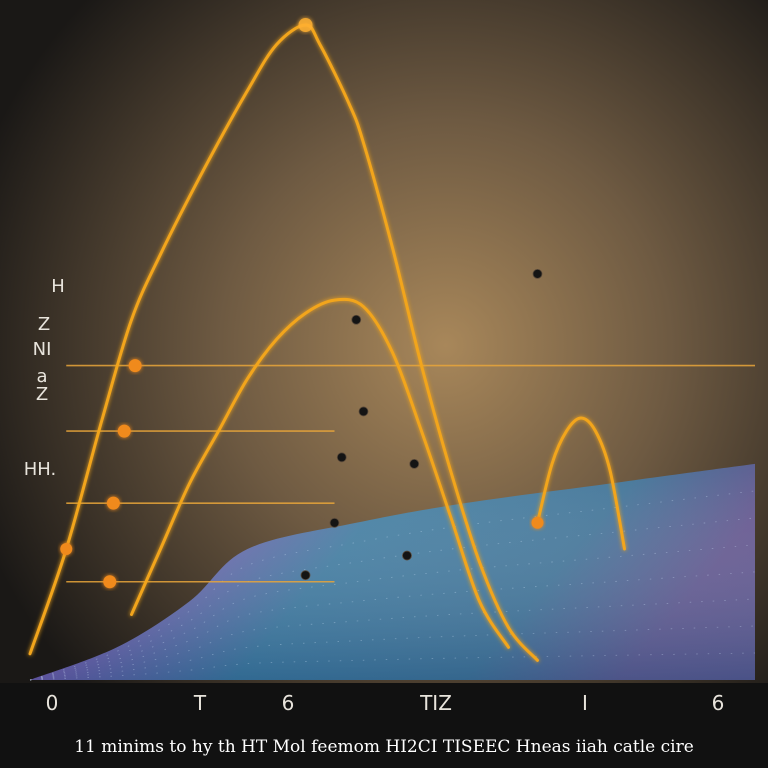 Image resolution: width=768 pixels, height=768 pixels. Describe the element at coordinates (41, 376) in the screenshot. I see `y-tick-label: a` at that location.